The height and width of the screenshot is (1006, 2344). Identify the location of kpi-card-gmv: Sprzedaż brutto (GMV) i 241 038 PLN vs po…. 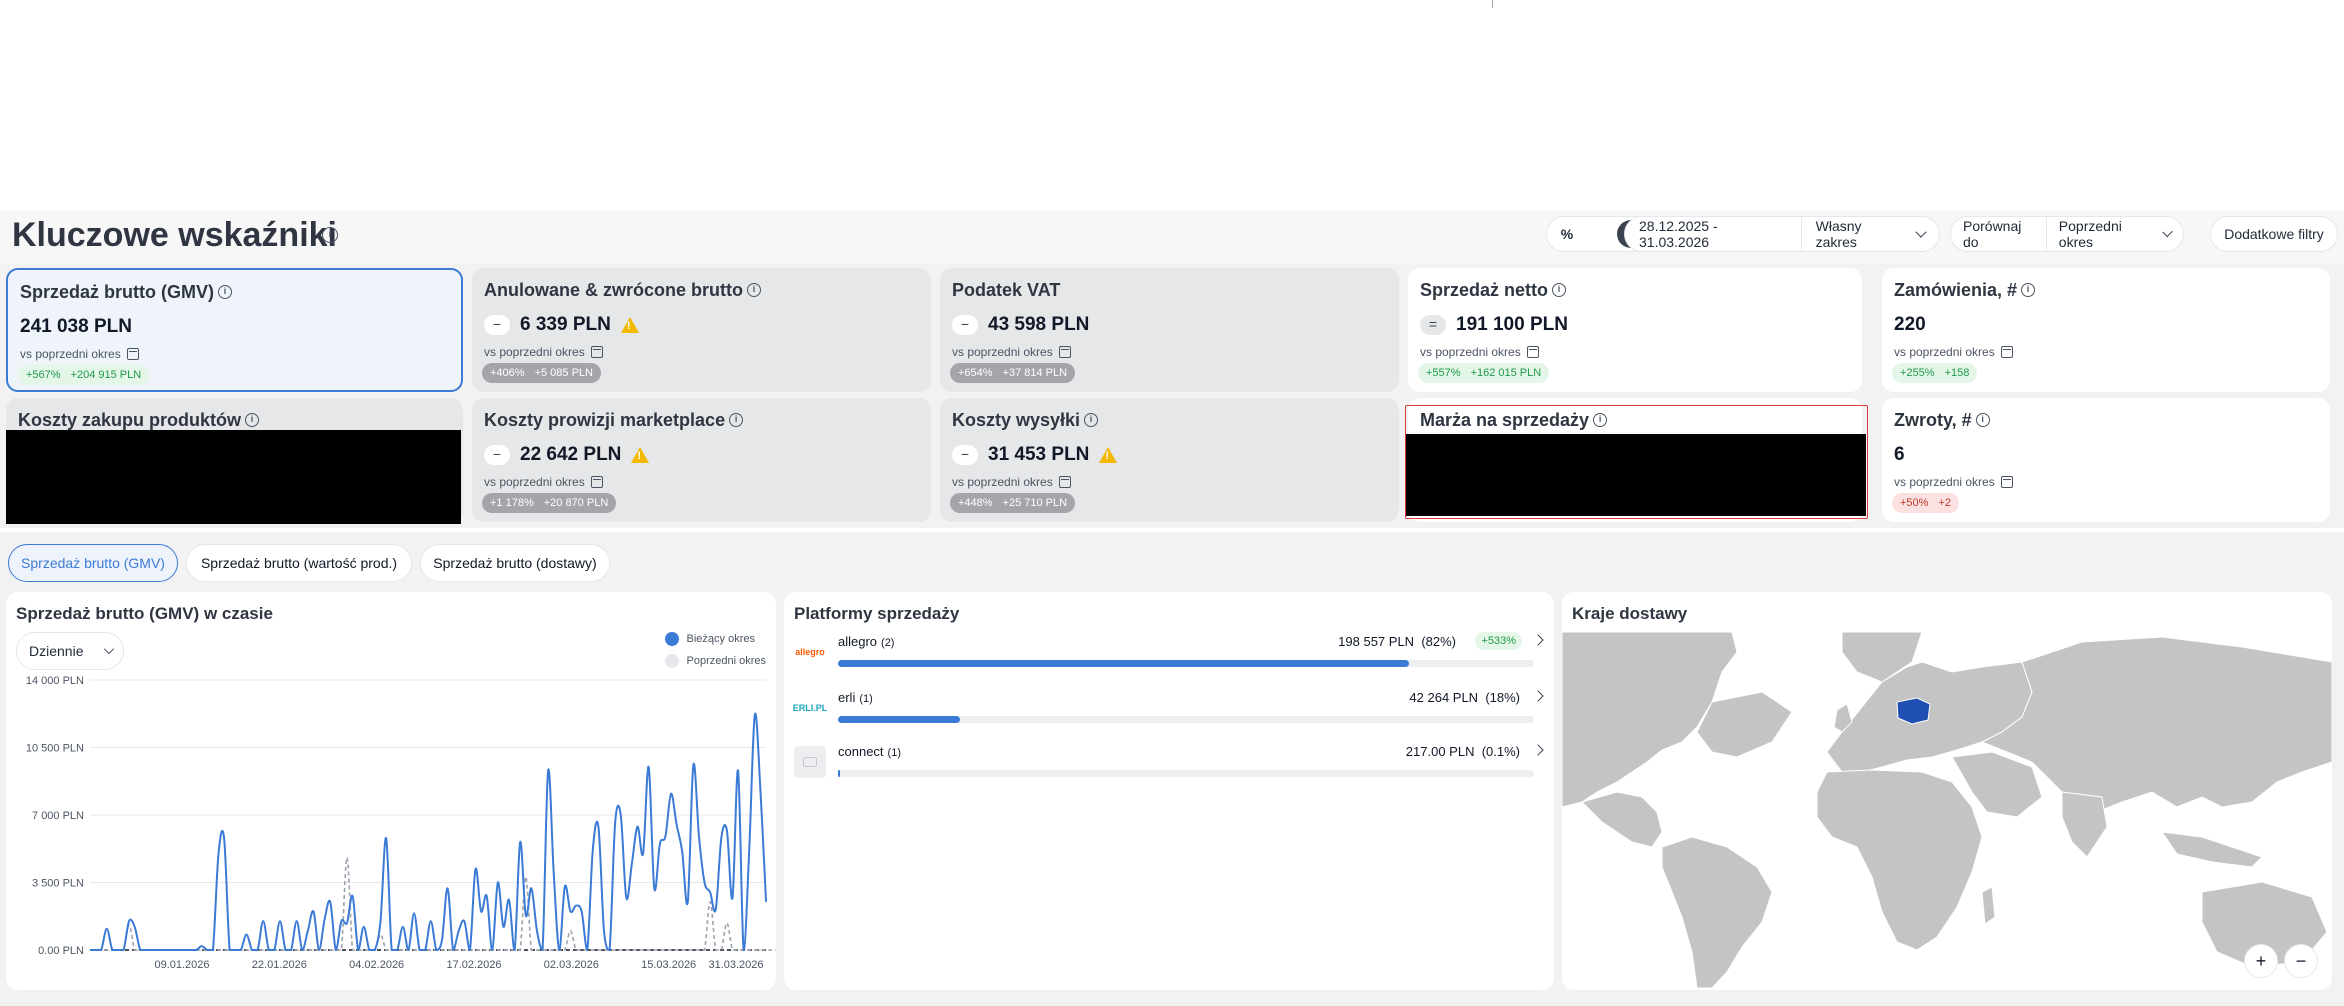
(234, 330).